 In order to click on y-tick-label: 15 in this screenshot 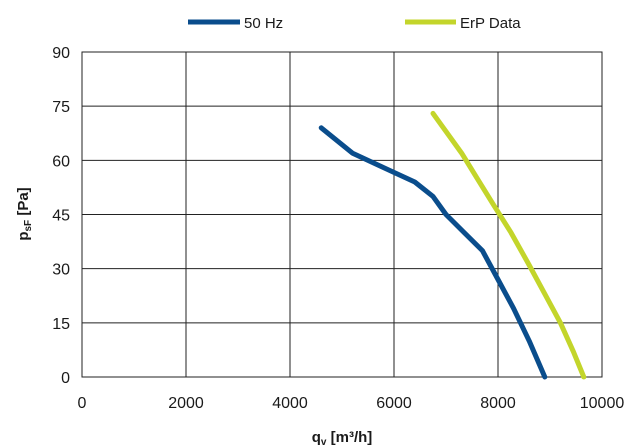, I will do `click(61, 324)`.